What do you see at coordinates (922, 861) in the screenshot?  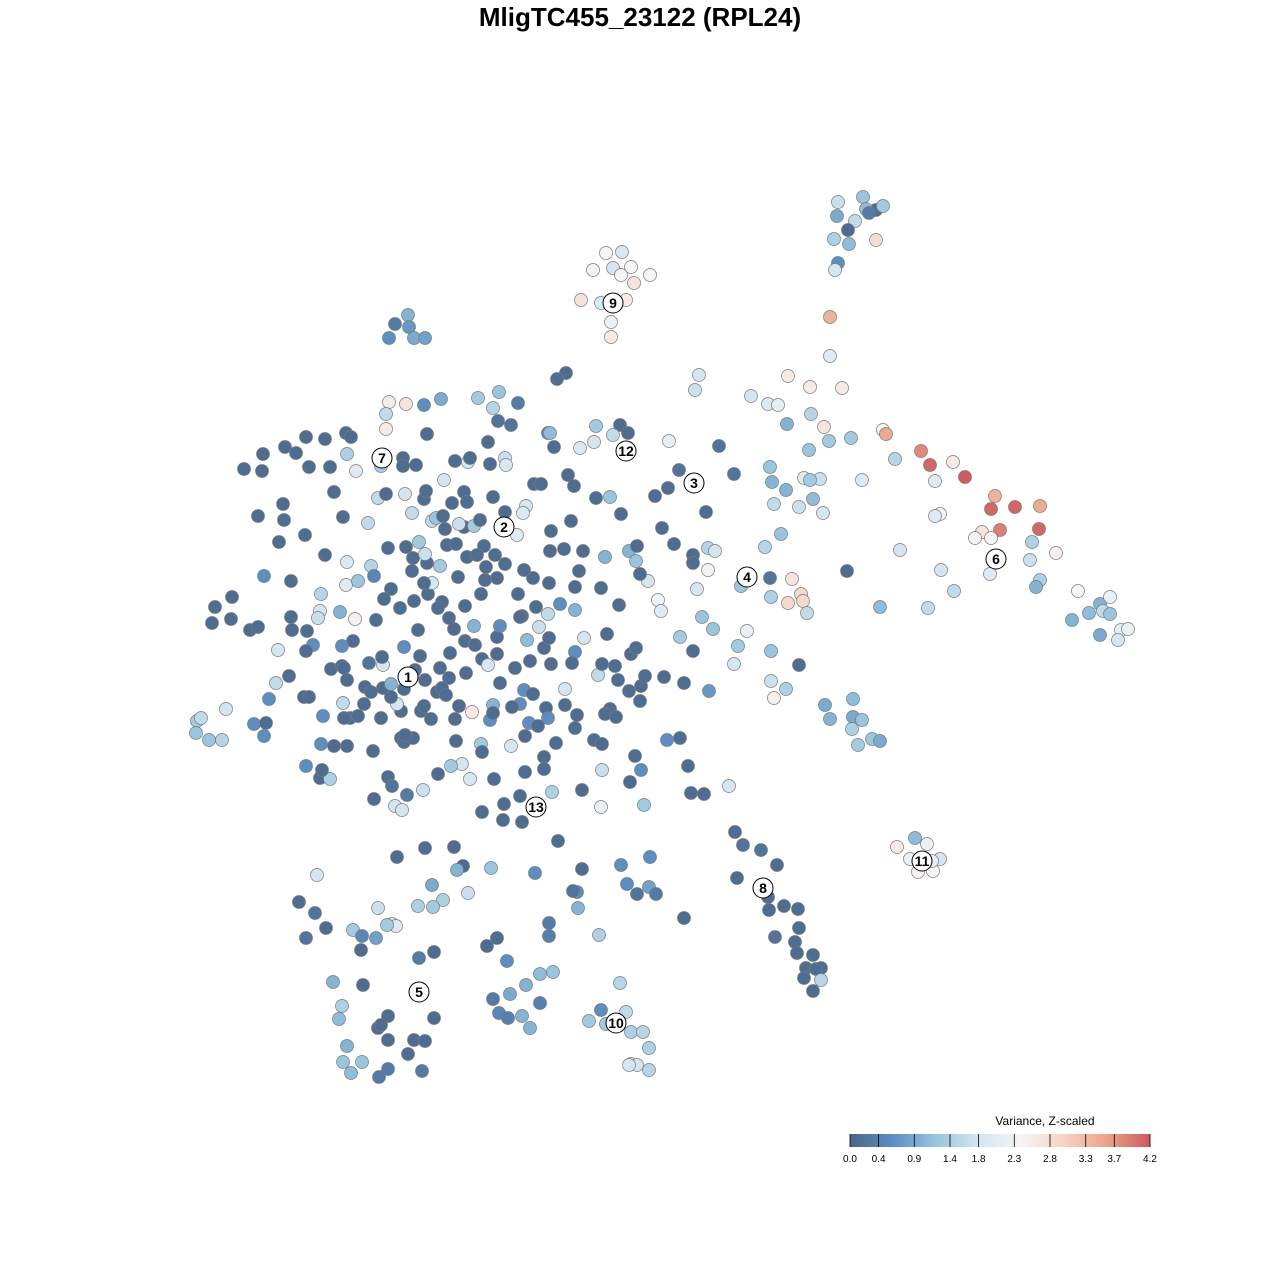 I see `cluster-label-11: 11` at bounding box center [922, 861].